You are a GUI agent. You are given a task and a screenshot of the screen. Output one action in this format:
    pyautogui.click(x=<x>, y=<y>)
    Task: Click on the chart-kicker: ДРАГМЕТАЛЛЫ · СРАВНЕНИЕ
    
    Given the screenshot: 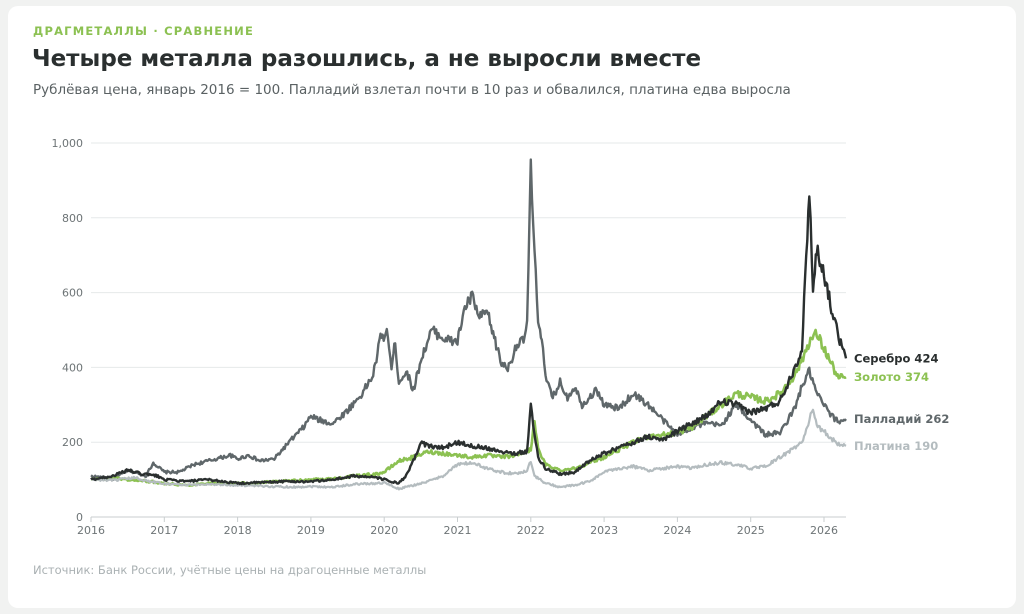 What is the action you would take?
    pyautogui.click(x=144, y=31)
    